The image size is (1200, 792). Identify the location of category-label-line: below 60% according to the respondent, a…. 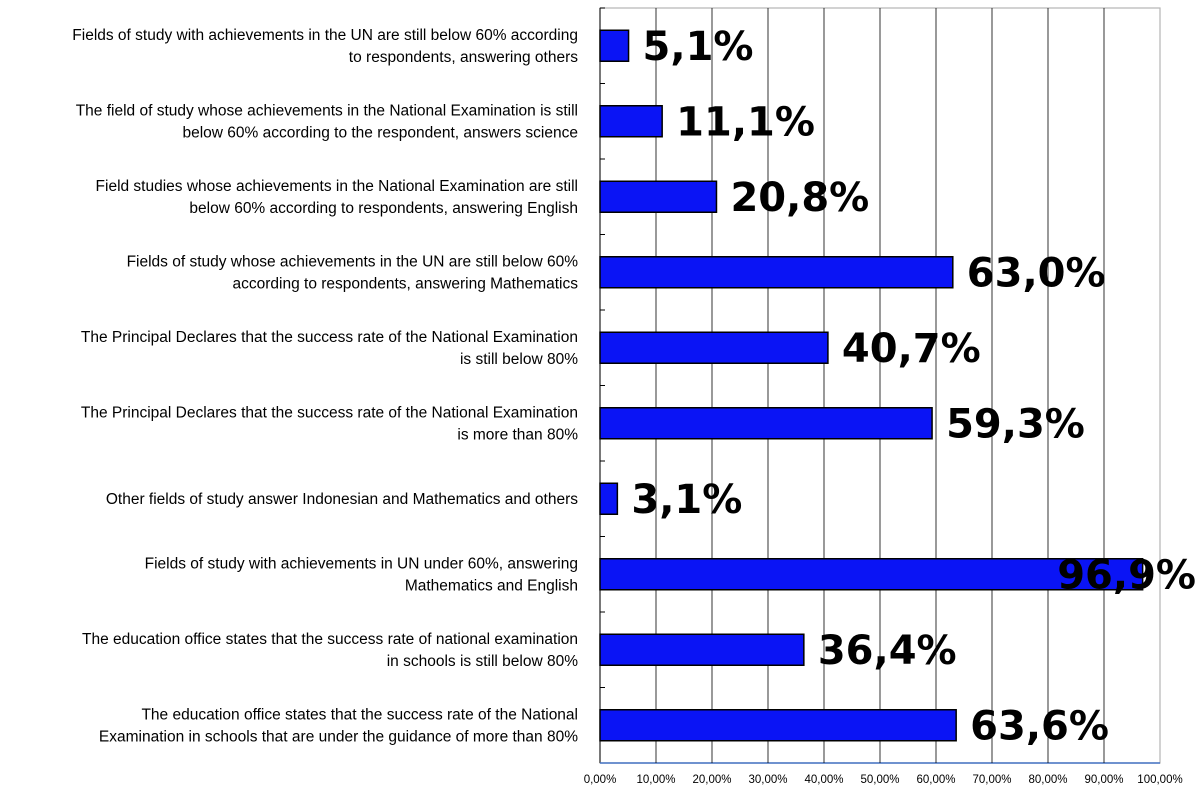
(381, 132).